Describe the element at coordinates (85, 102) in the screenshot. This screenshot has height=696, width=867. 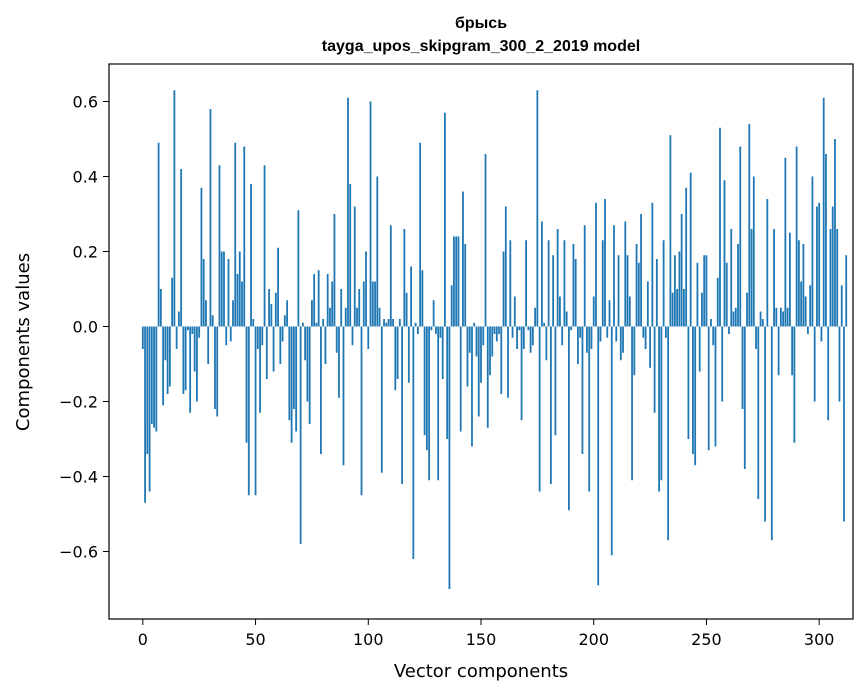
I see `y-tick-label: 0.6` at that location.